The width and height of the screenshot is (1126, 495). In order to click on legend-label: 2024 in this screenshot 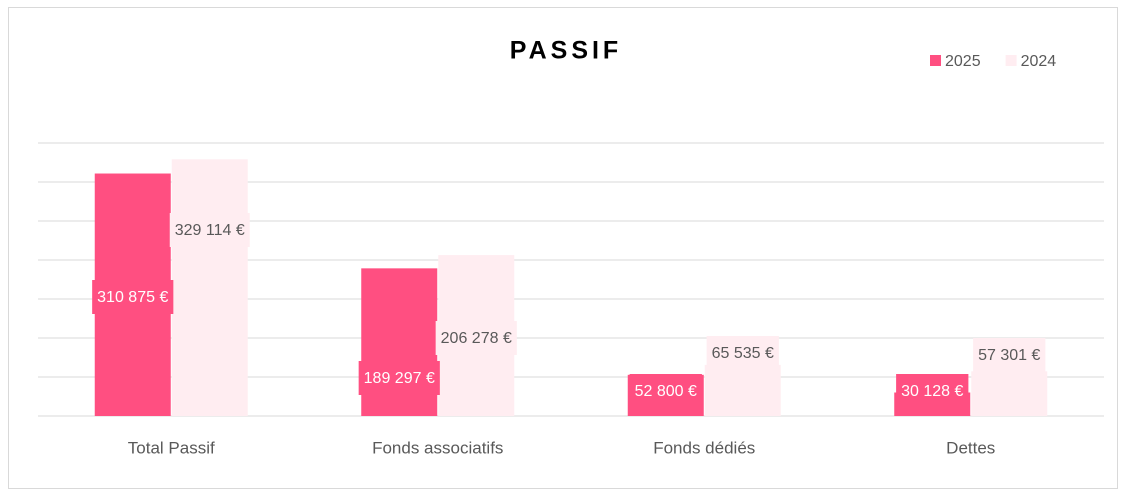, I will do `click(1039, 61)`.